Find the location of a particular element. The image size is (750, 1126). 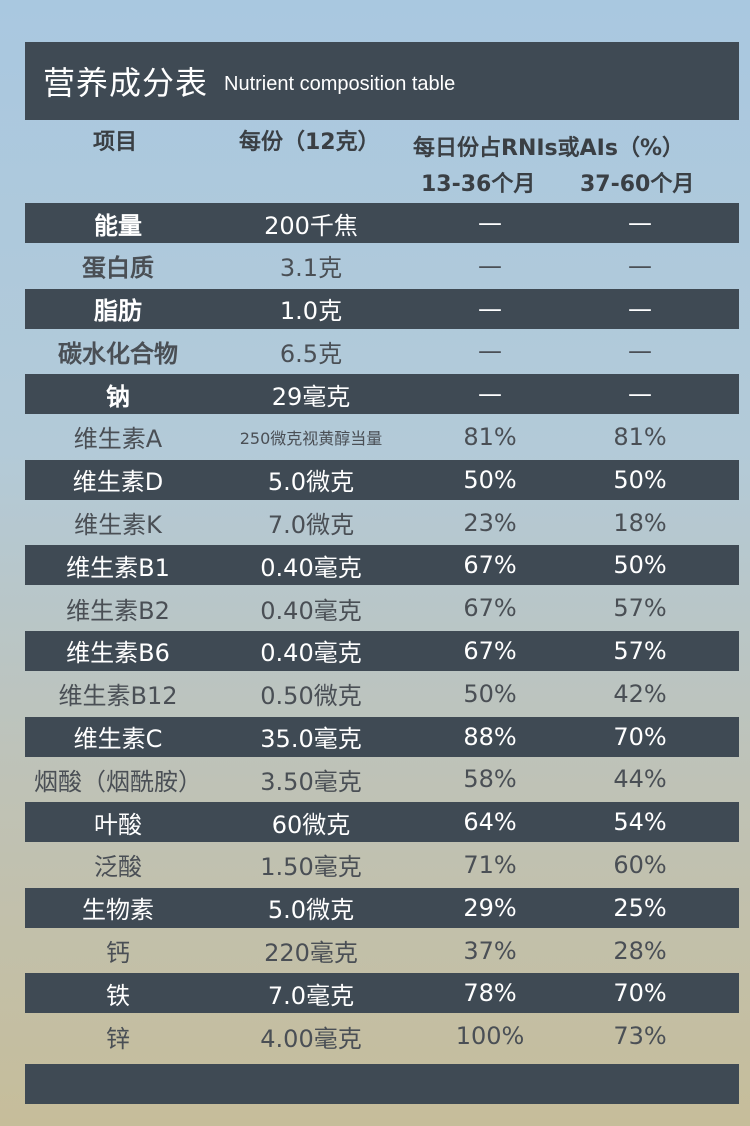

table-row: 维生素K 7.0微克 23% 18% is located at coordinates (382, 523).